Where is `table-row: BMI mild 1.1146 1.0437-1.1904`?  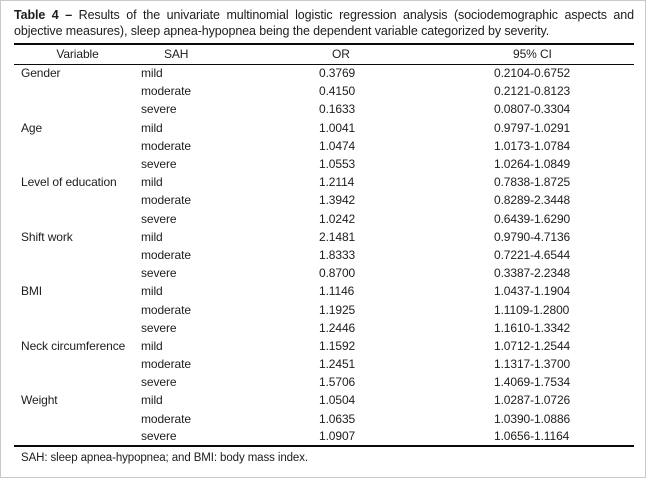 table-row: BMI mild 1.1146 1.0437-1.1904 is located at coordinates (324, 291).